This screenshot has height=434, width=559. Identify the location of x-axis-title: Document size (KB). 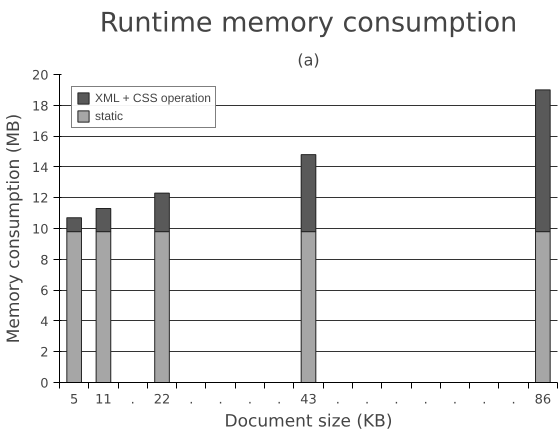
(308, 422).